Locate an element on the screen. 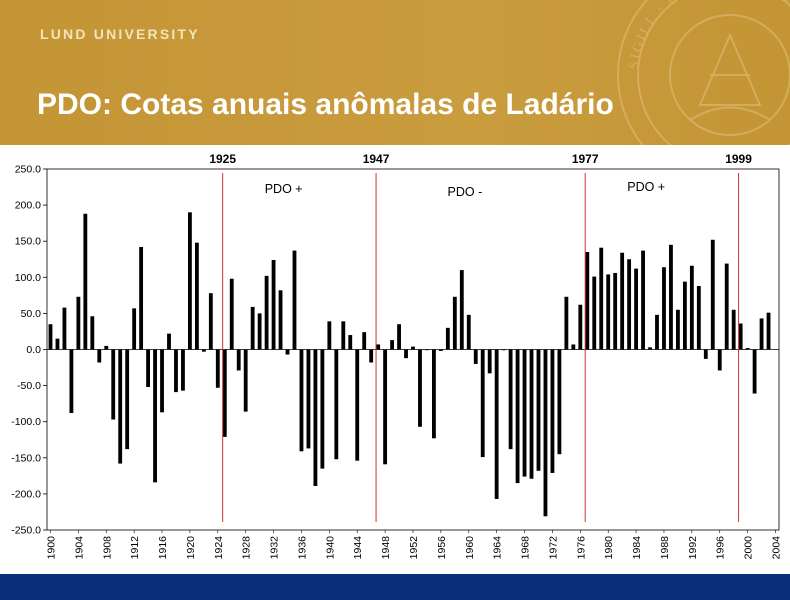 This screenshot has height=600, width=790. bar-1929 is located at coordinates (252, 328).